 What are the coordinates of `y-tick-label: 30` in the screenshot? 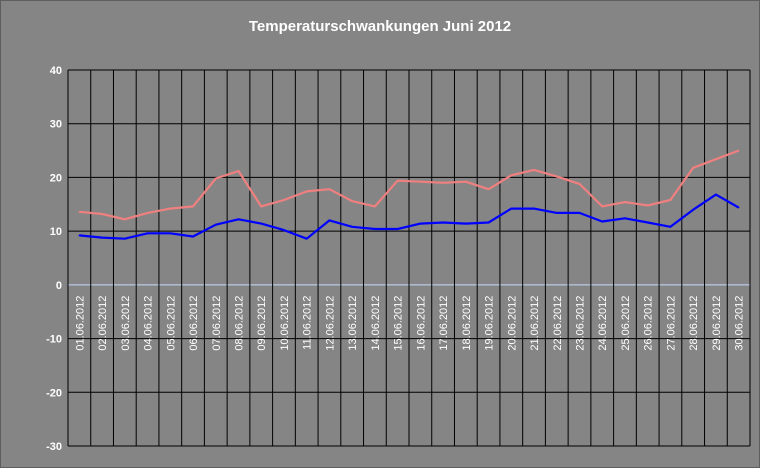 It's located at (56, 125).